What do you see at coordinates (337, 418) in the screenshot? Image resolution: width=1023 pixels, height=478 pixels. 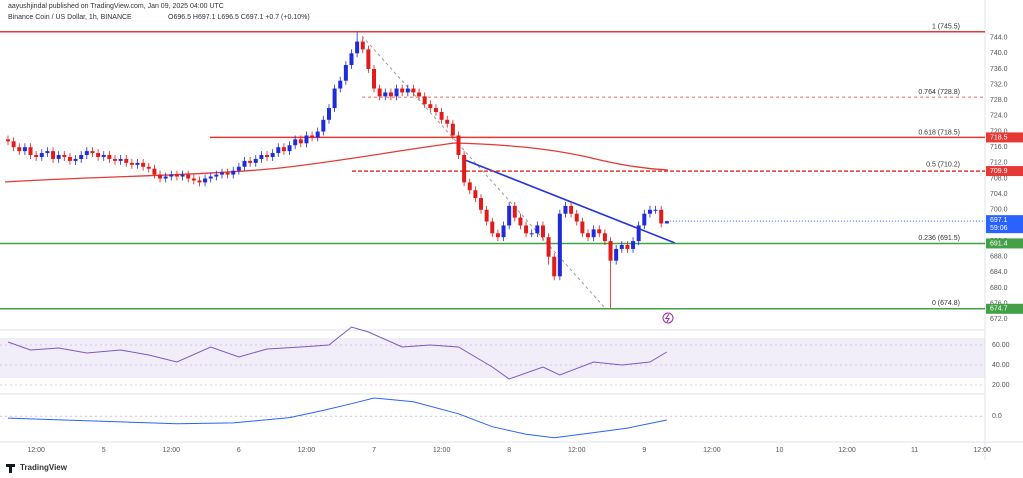 I see `macd-line` at bounding box center [337, 418].